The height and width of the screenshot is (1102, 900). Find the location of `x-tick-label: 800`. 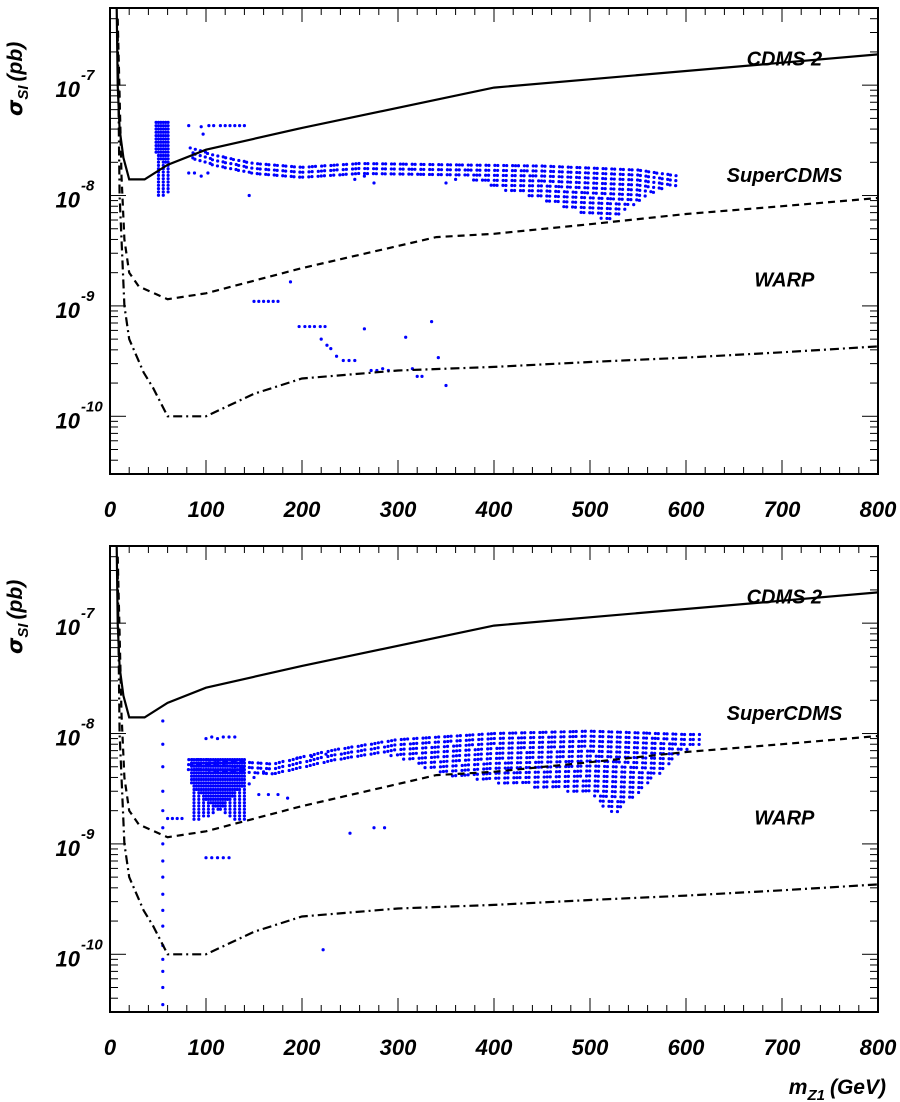

x-tick-label: 800 is located at coordinates (878, 1047).